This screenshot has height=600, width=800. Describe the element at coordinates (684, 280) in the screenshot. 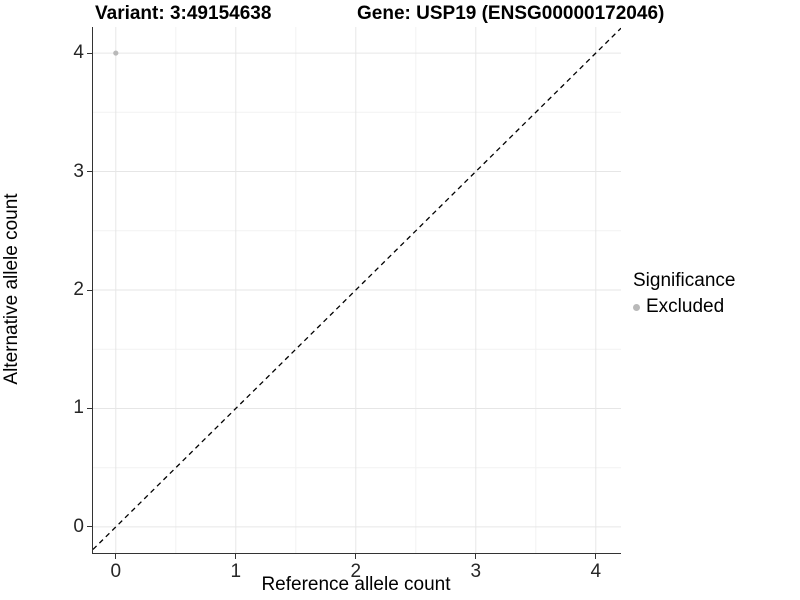

I see `legend-title: Significance` at that location.